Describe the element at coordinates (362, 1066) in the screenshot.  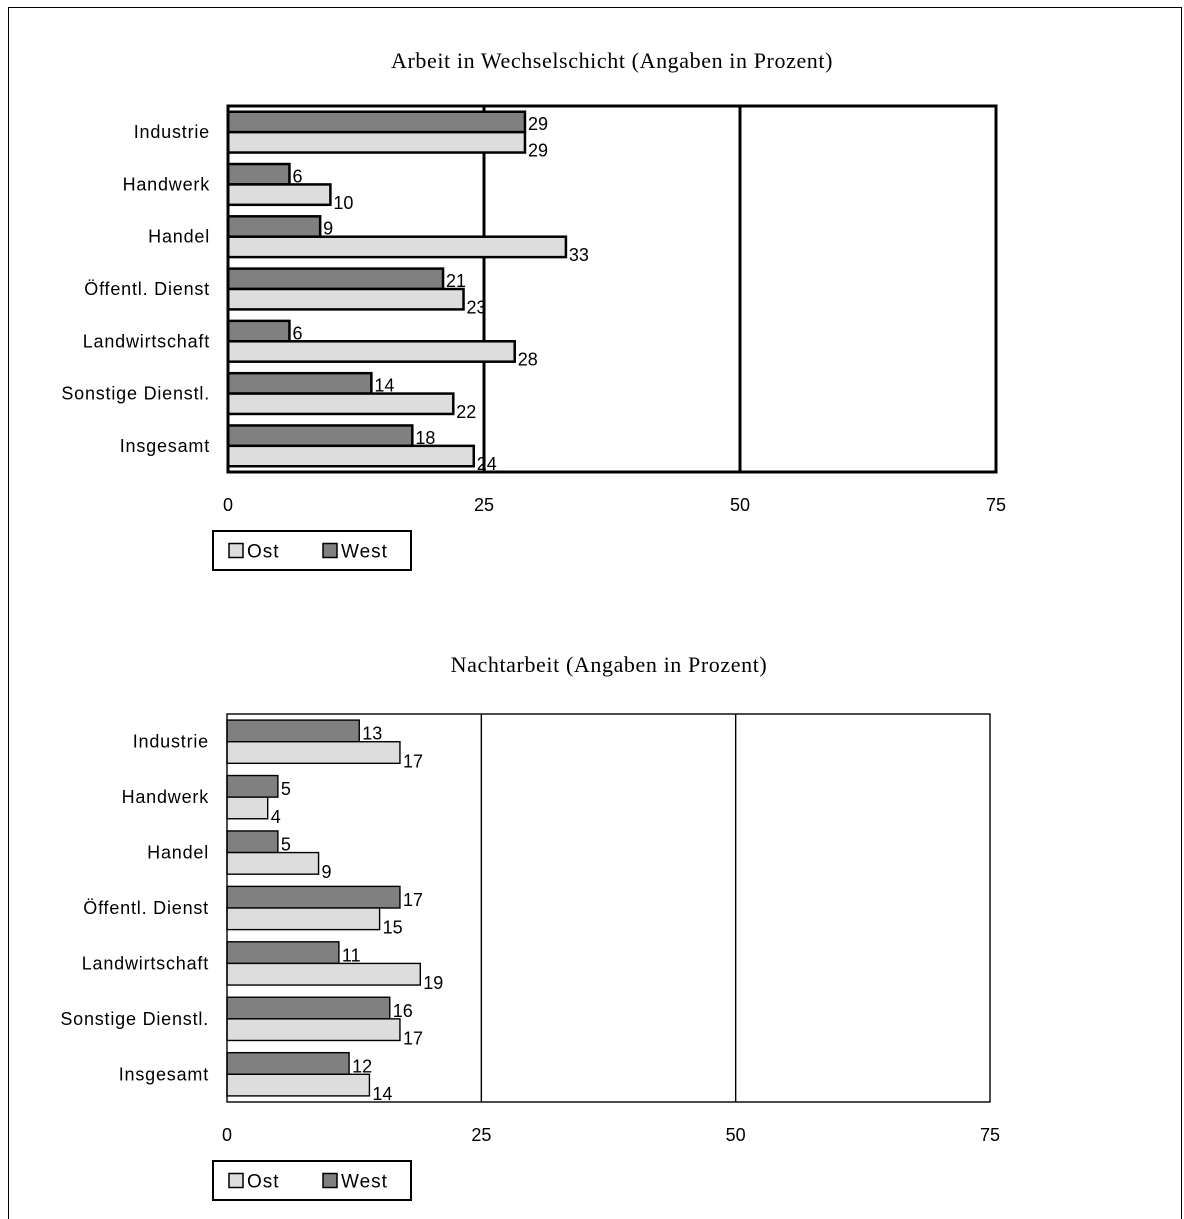
I see `data-label-west: 12` at that location.